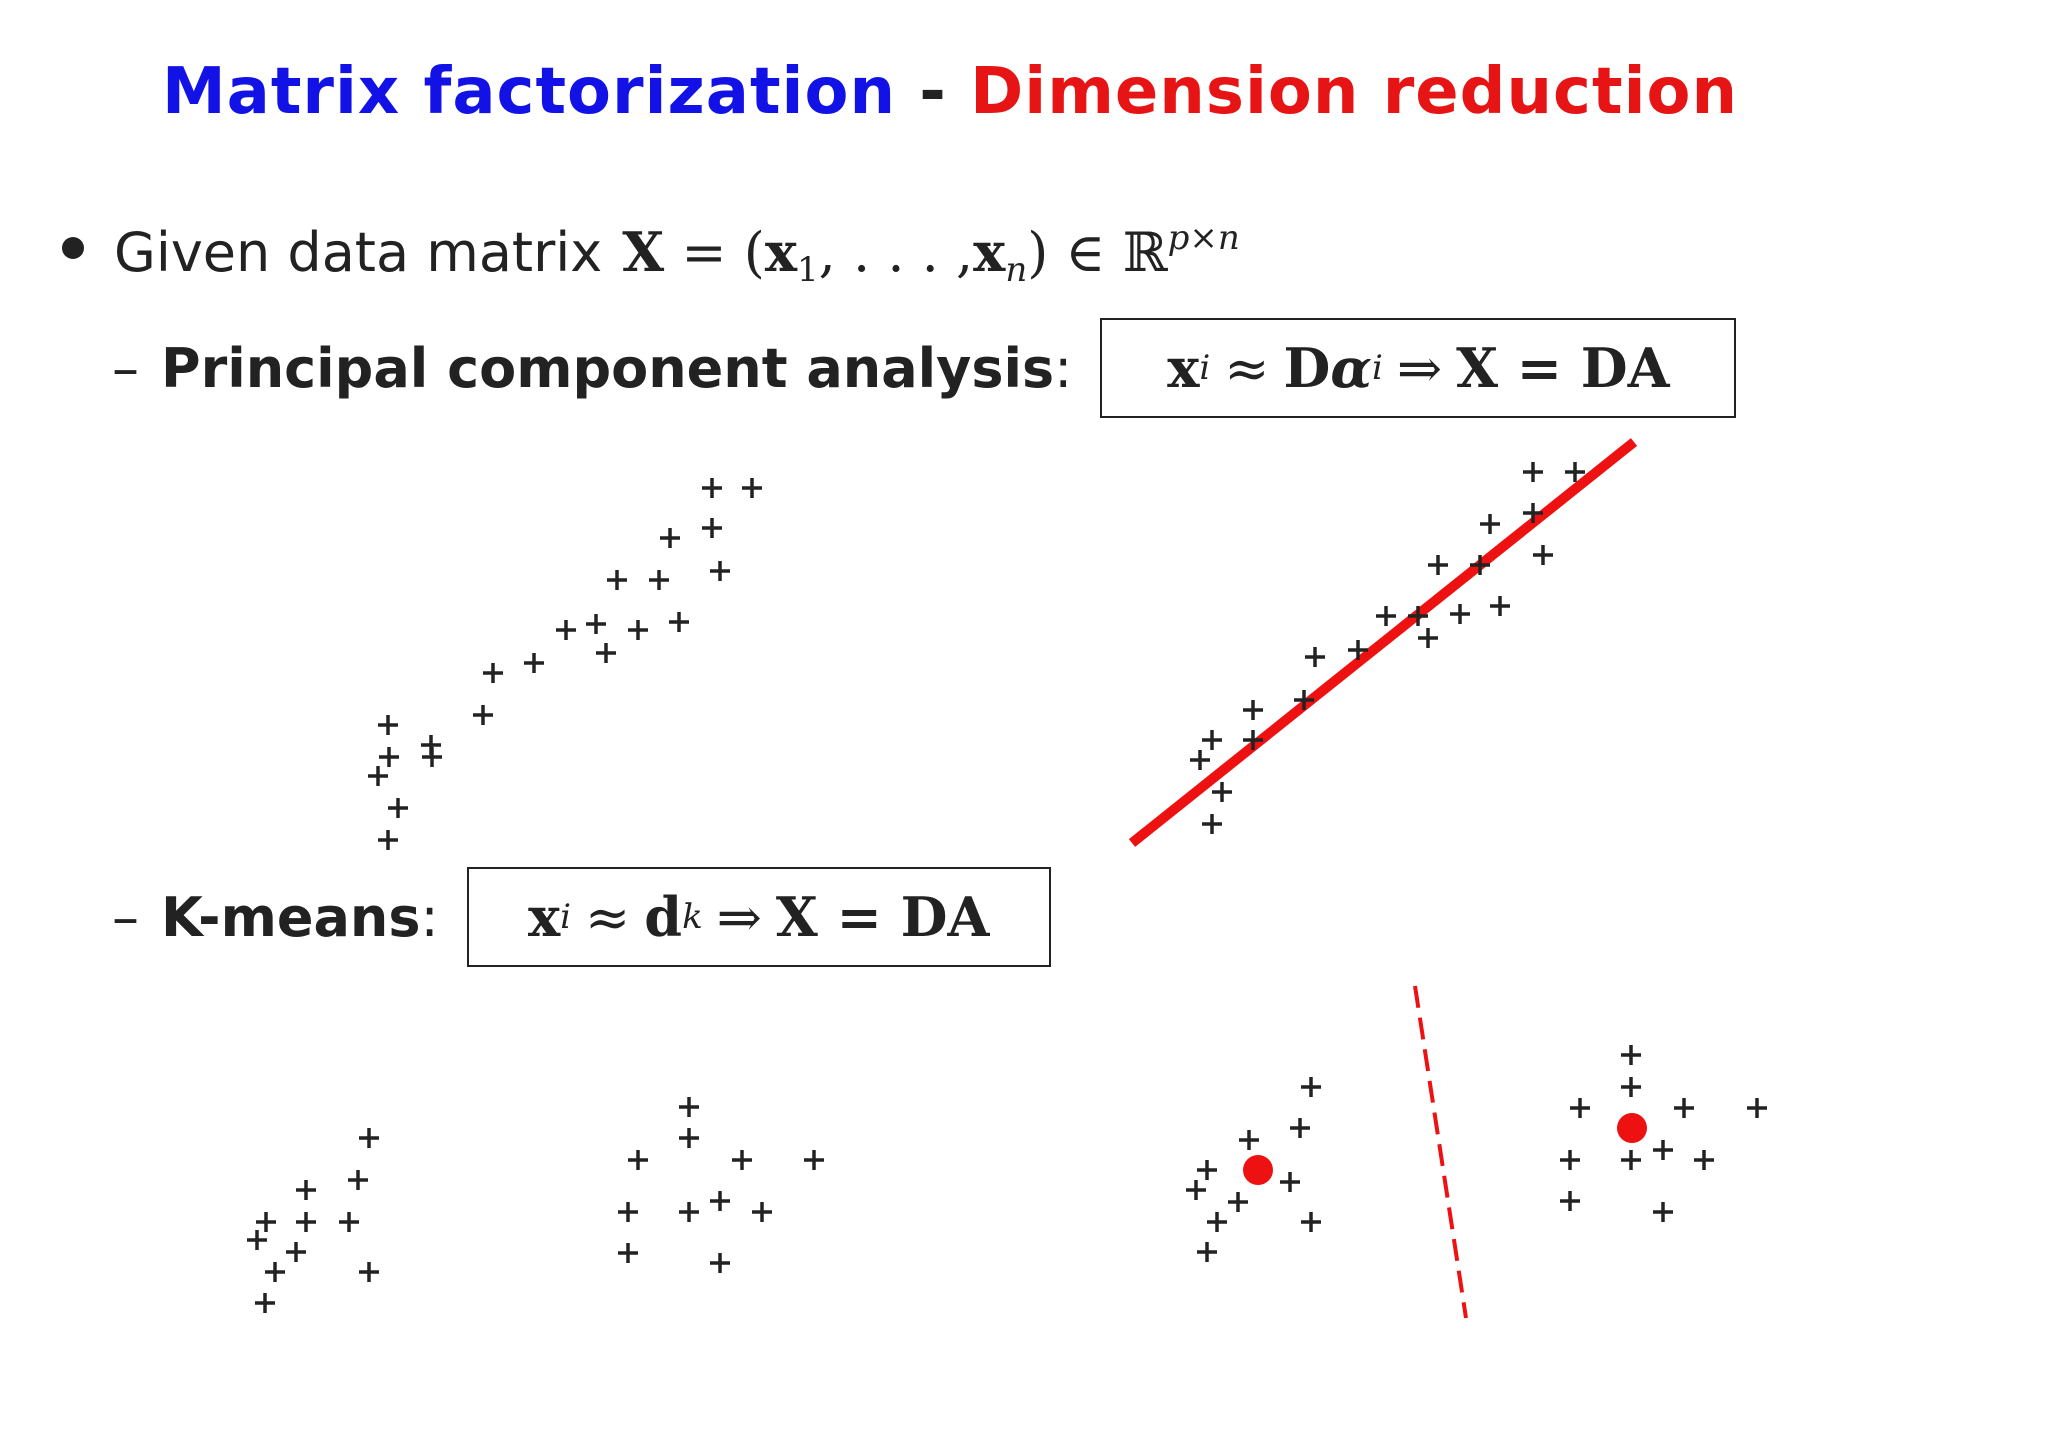 The height and width of the screenshot is (1447, 2048). What do you see at coordinates (1145, 252) in the screenshot?
I see `eq-real-set: ℝ` at bounding box center [1145, 252].